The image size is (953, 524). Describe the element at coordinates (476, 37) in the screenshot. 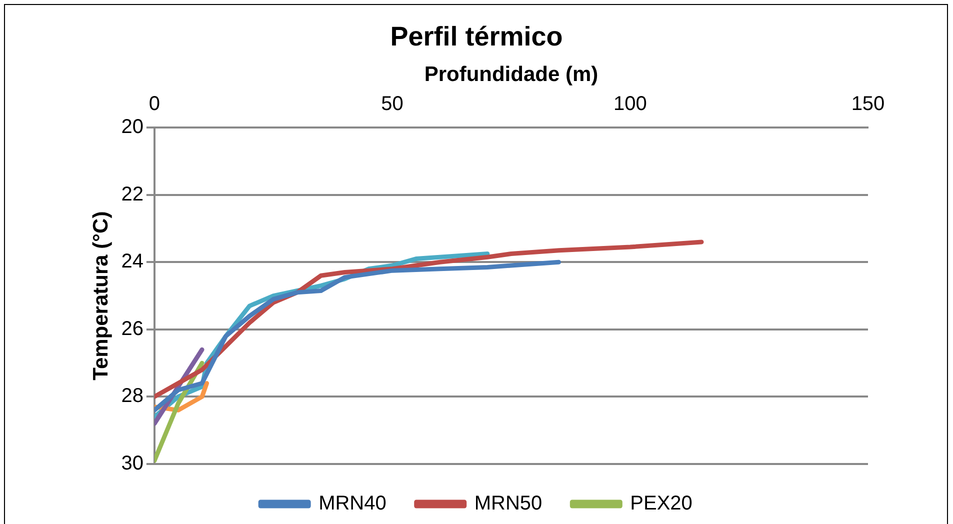

I see `chart-title: Perfil térmico` at that location.